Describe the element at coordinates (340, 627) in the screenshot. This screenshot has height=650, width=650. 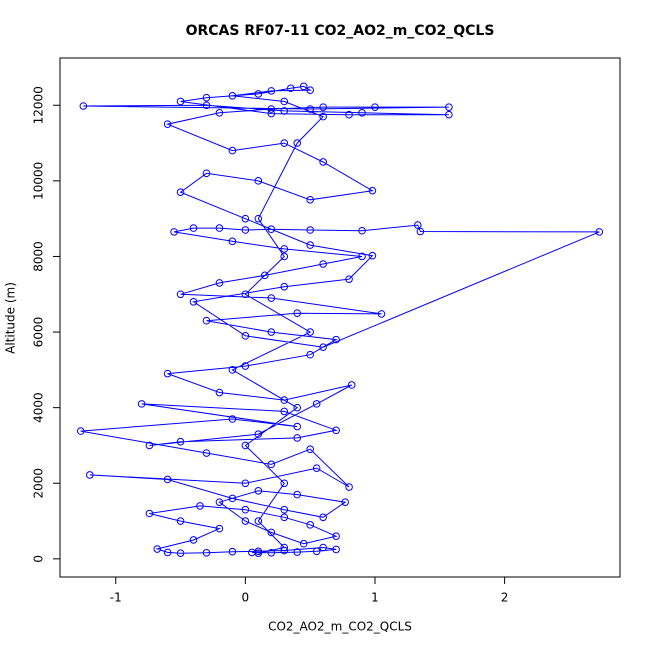
I see `x-axis-label: CO2_AO2_m_CO2_QCLS` at that location.